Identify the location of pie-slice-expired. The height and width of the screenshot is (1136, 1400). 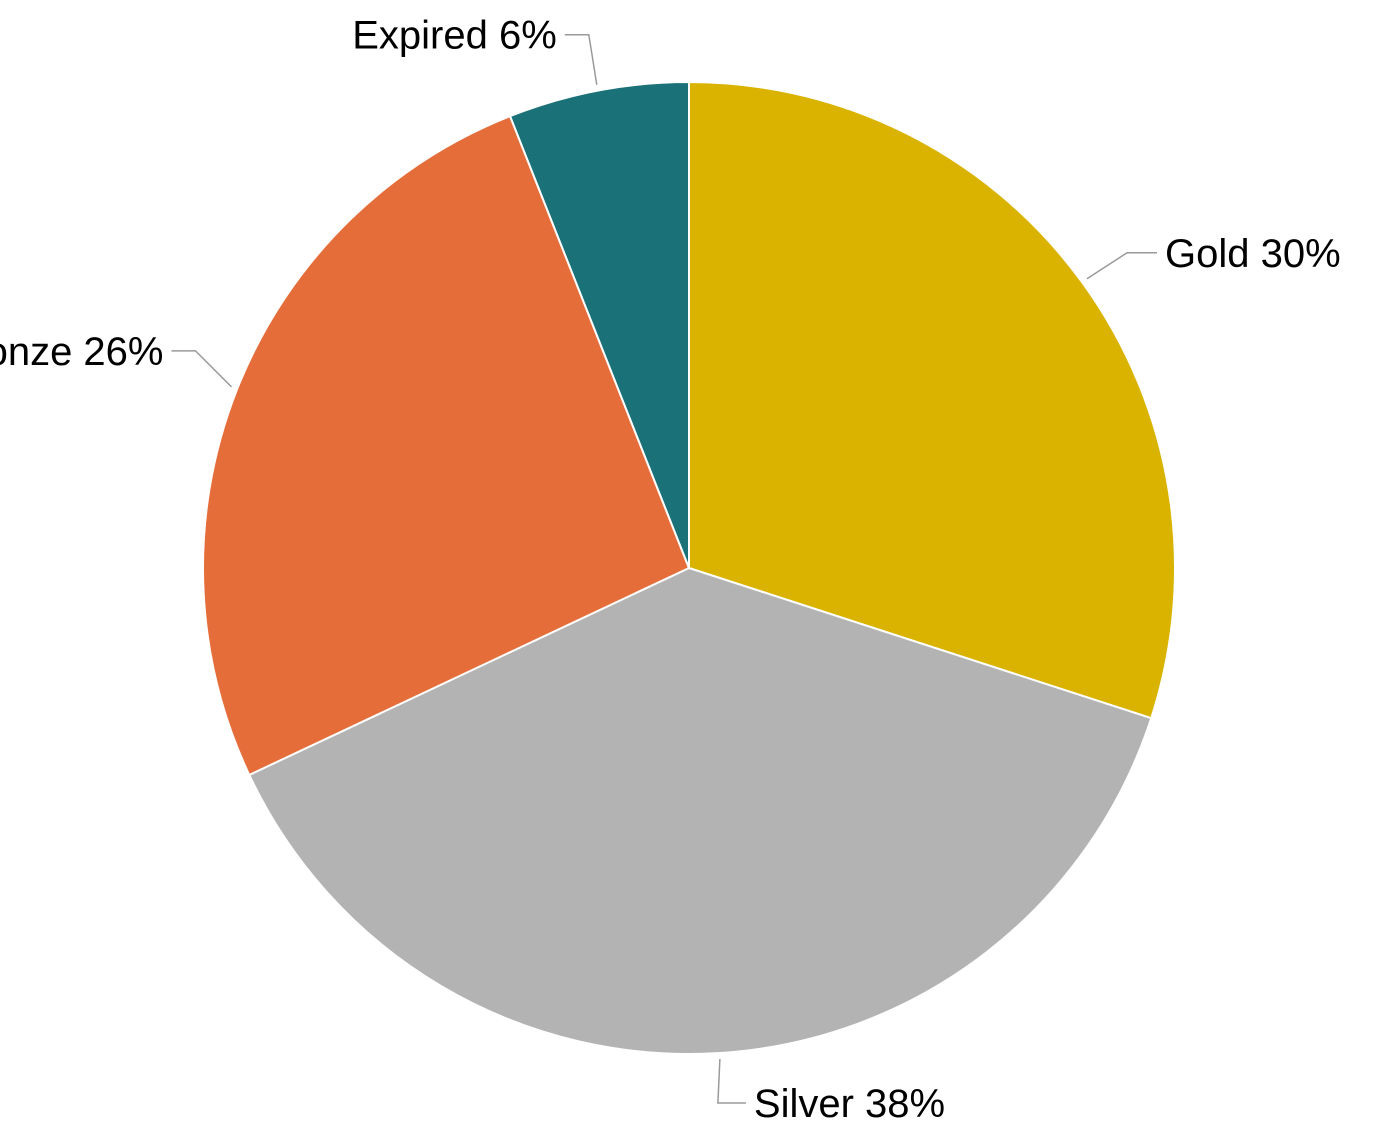
(599, 324).